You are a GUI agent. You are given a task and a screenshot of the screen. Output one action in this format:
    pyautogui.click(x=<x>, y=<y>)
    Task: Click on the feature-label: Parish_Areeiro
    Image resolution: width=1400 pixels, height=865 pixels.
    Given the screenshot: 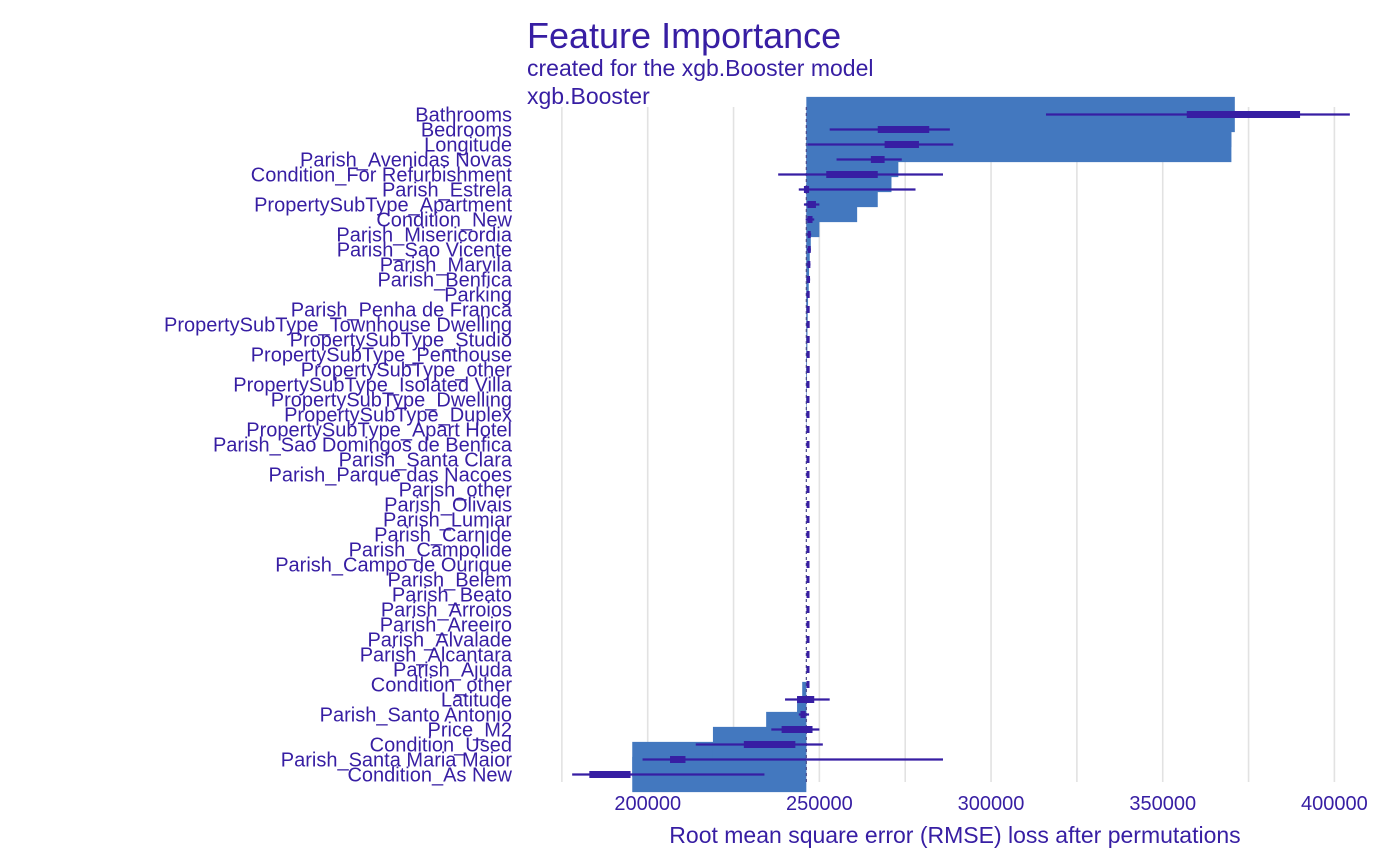 What is the action you would take?
    pyautogui.click(x=446, y=626)
    